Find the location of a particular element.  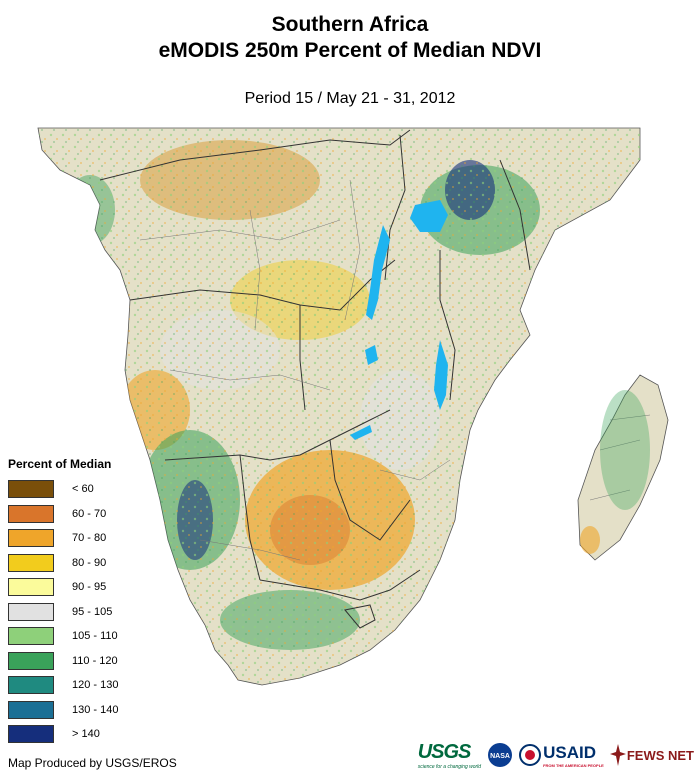

usgs-logo: USGS science for a changing world is located at coordinates (449, 755).